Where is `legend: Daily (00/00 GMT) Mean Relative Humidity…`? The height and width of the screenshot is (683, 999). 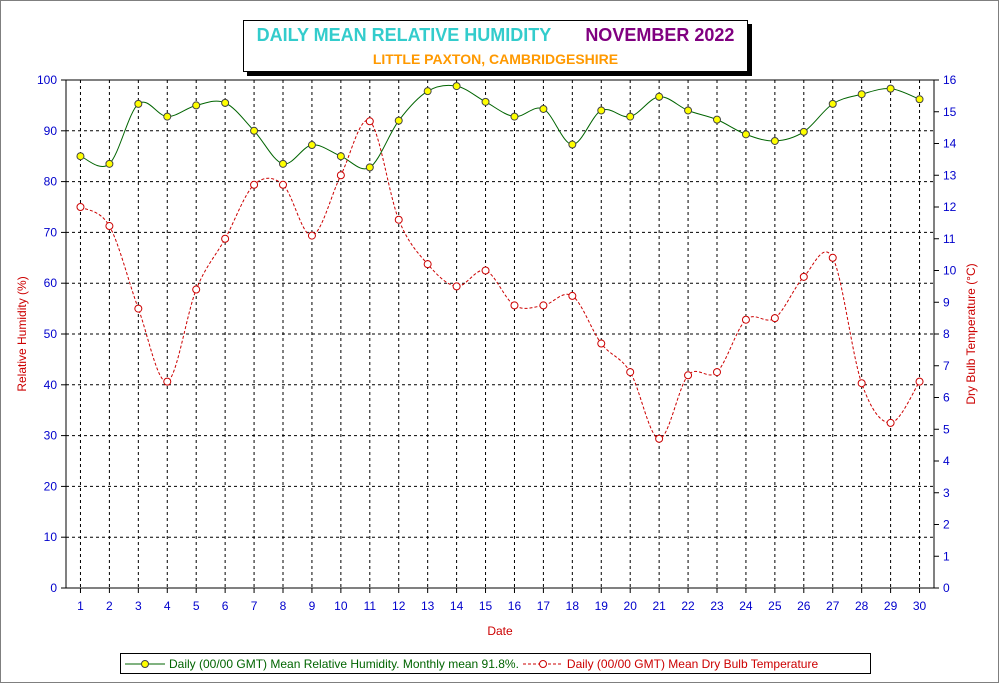
legend: Daily (00/00 GMT) Mean Relative Humidity… is located at coordinates (495, 663).